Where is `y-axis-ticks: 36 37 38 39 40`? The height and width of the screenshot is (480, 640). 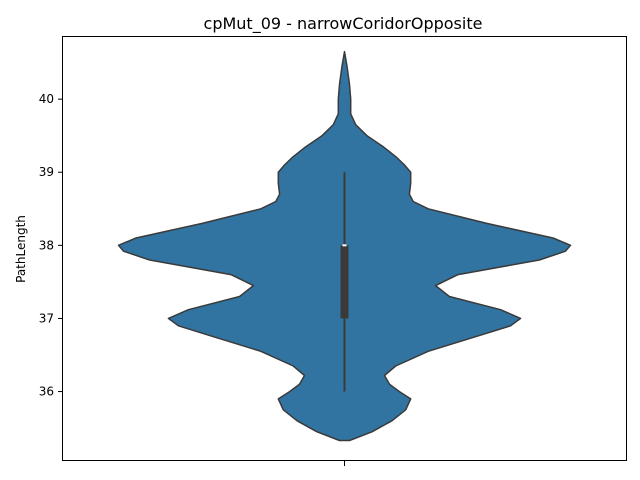 y-axis-ticks: 36 37 38 39 40 is located at coordinates (51, 245).